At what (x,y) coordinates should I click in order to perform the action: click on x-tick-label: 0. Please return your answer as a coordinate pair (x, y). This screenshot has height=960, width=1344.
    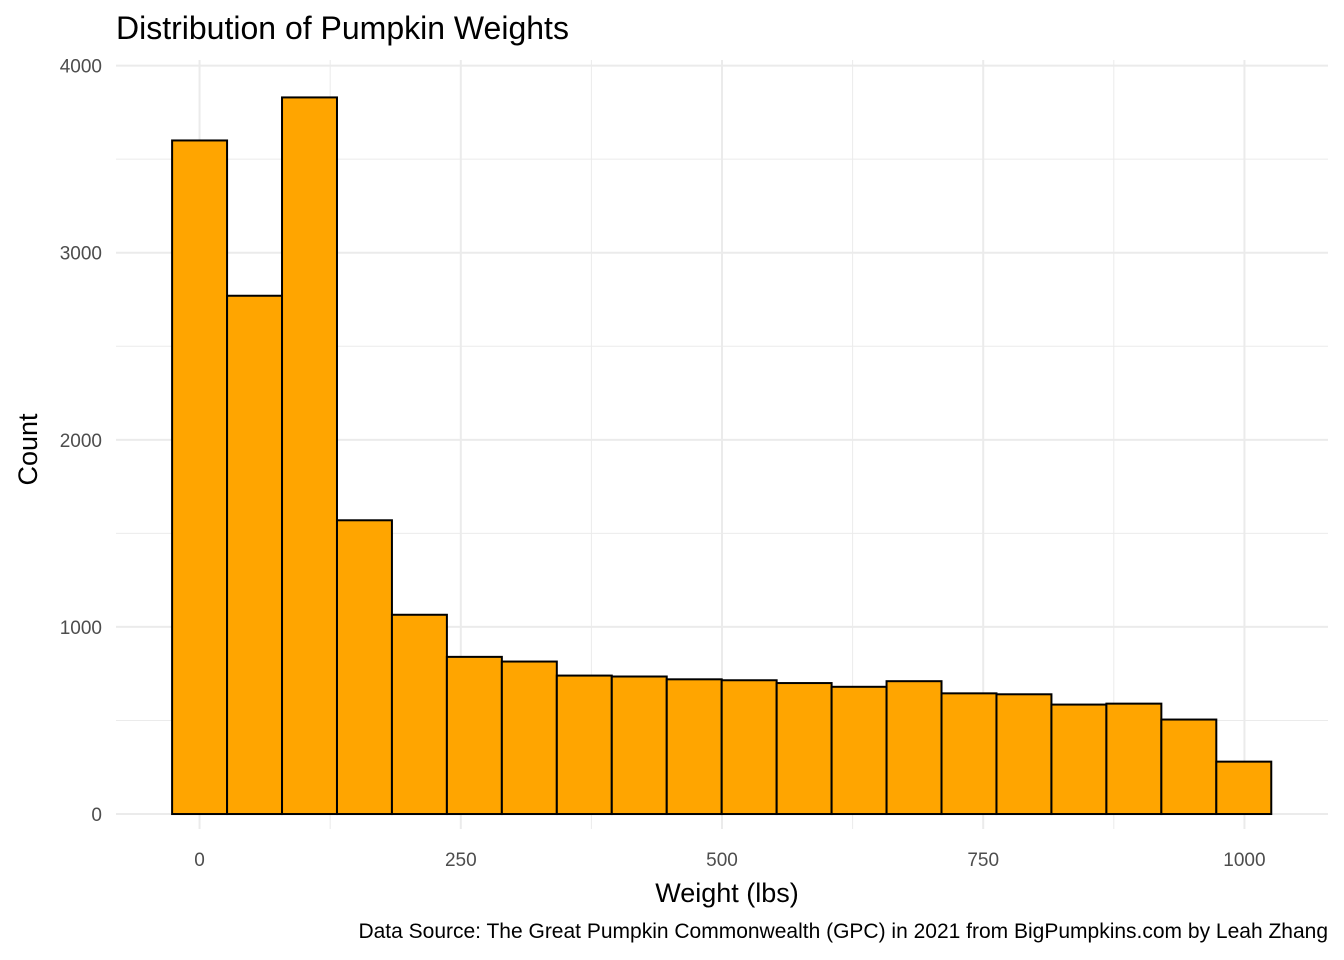
    Looking at the image, I should click on (199, 860).